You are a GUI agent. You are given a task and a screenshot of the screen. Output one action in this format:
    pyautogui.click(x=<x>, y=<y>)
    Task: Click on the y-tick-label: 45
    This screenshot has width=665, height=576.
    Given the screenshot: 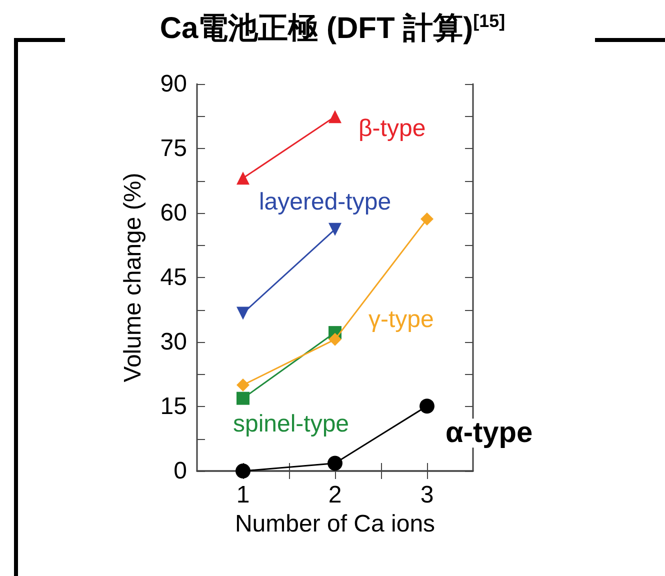 What is the action you would take?
    pyautogui.click(x=173, y=277)
    